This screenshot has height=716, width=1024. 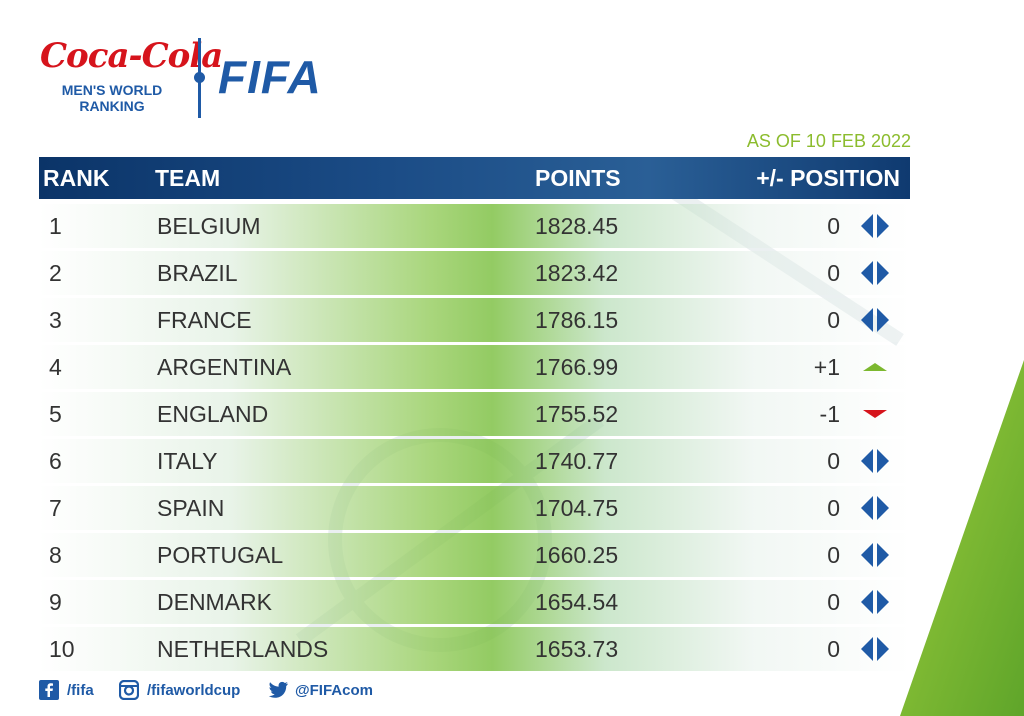 I want to click on twitter-handle: @FIFAcom, so click(x=334, y=690).